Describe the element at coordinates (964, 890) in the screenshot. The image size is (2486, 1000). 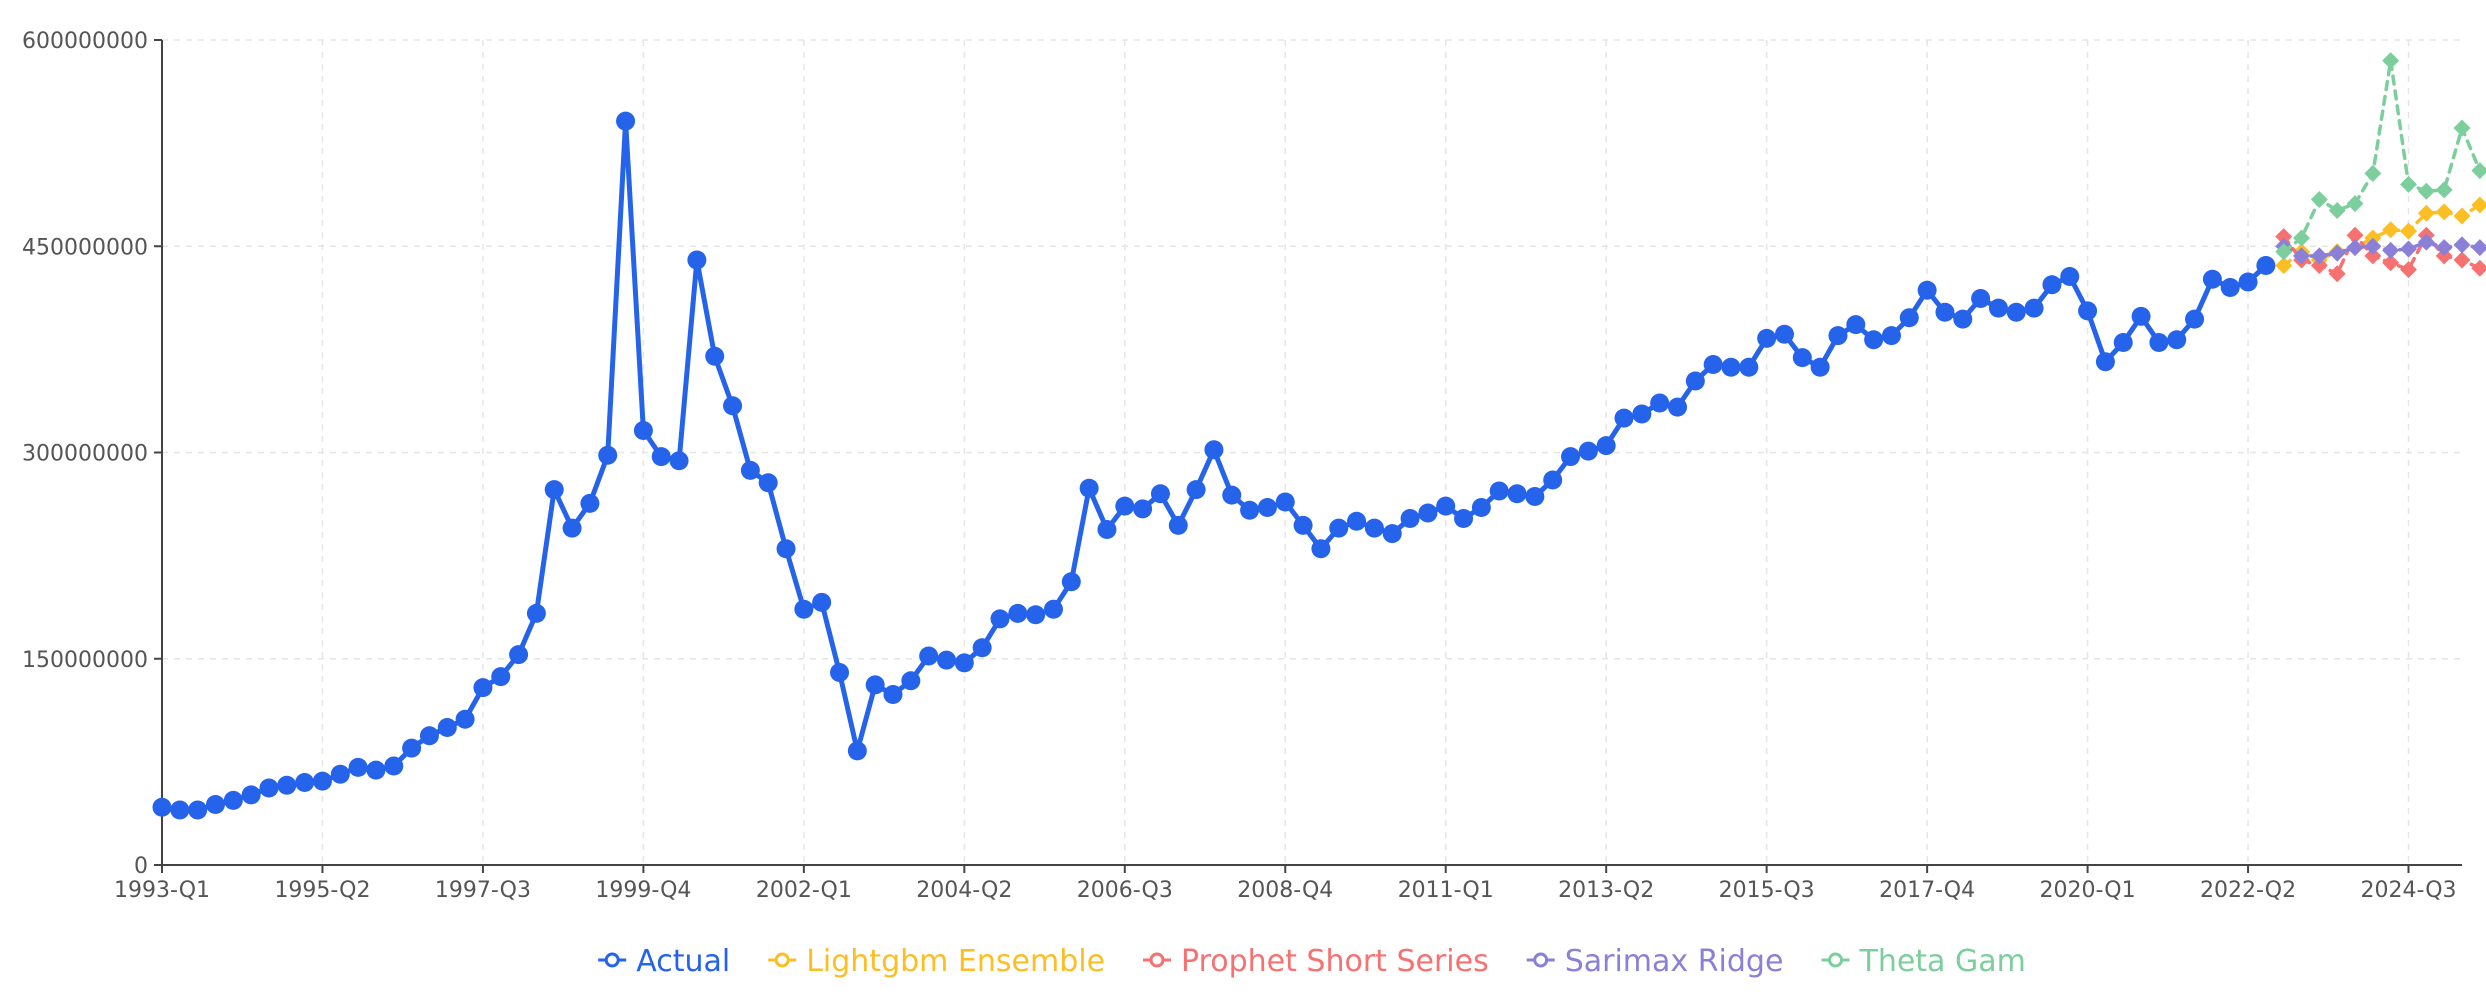
I see `x-tick-label: 2004-Q2` at that location.